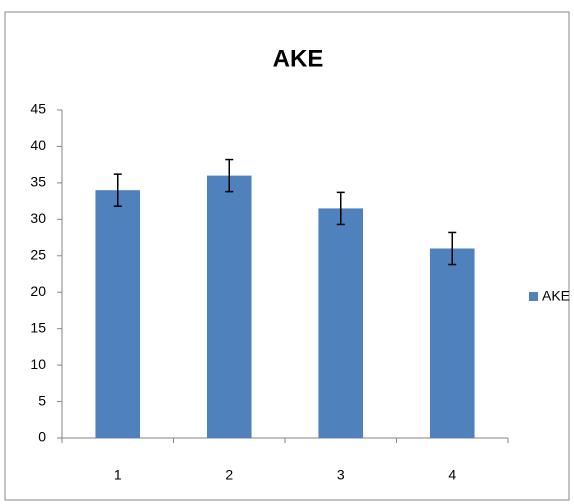 Image resolution: width=574 pixels, height=504 pixels. Describe the element at coordinates (42, 437) in the screenshot. I see `y-tick-label: 0` at that location.